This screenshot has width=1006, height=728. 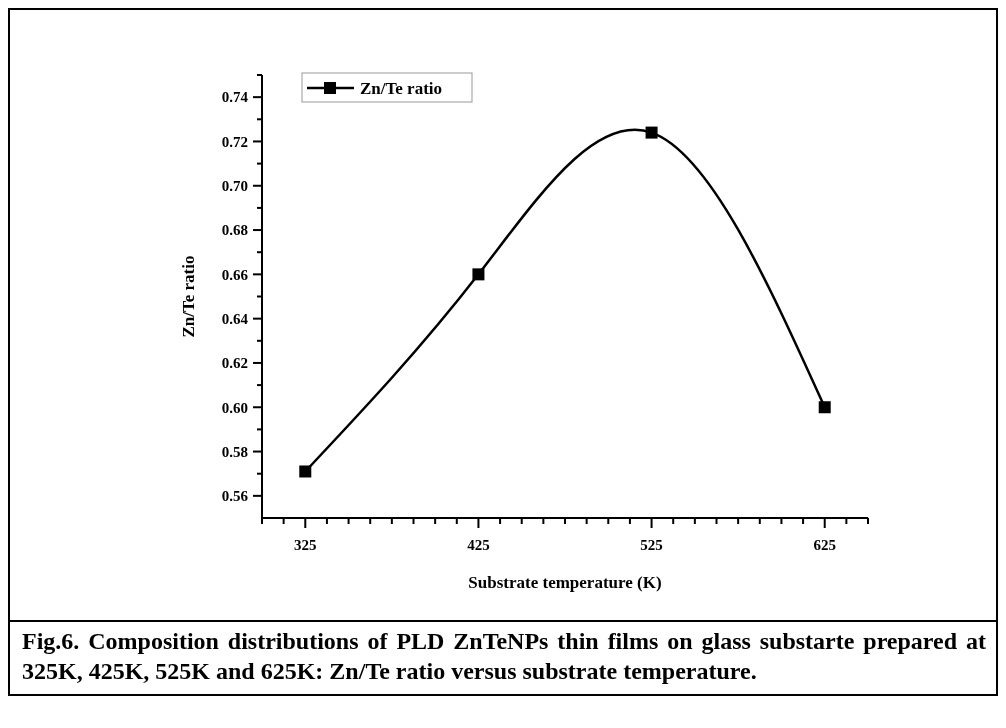 What do you see at coordinates (234, 363) in the screenshot?
I see `y-tick-label: 0.62` at bounding box center [234, 363].